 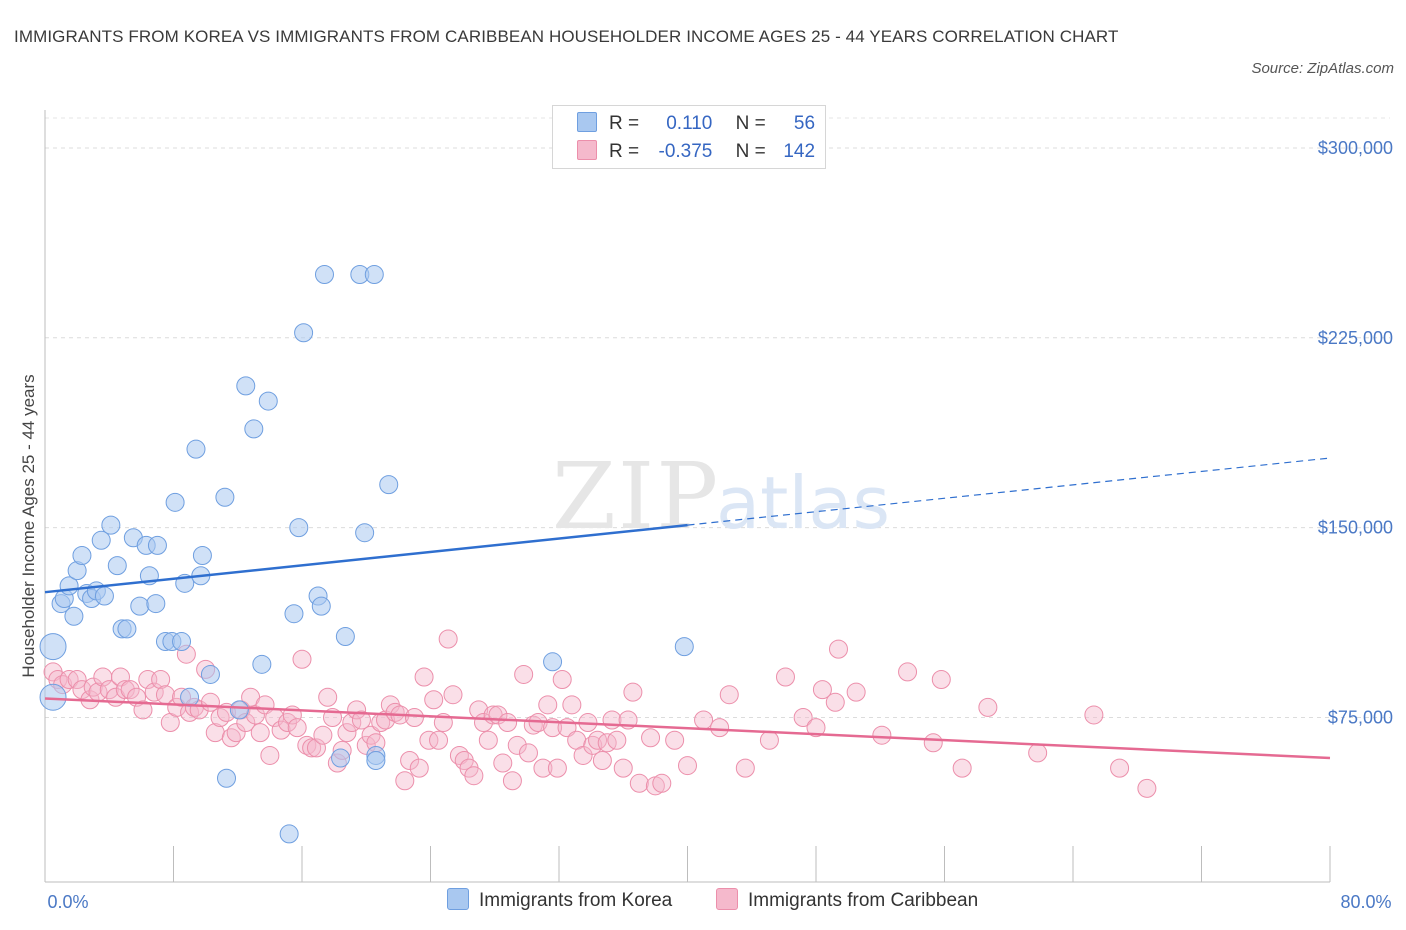 What do you see at coordinates (687, 728) in the screenshot?
I see `trend-line-caribbean` at bounding box center [687, 728].